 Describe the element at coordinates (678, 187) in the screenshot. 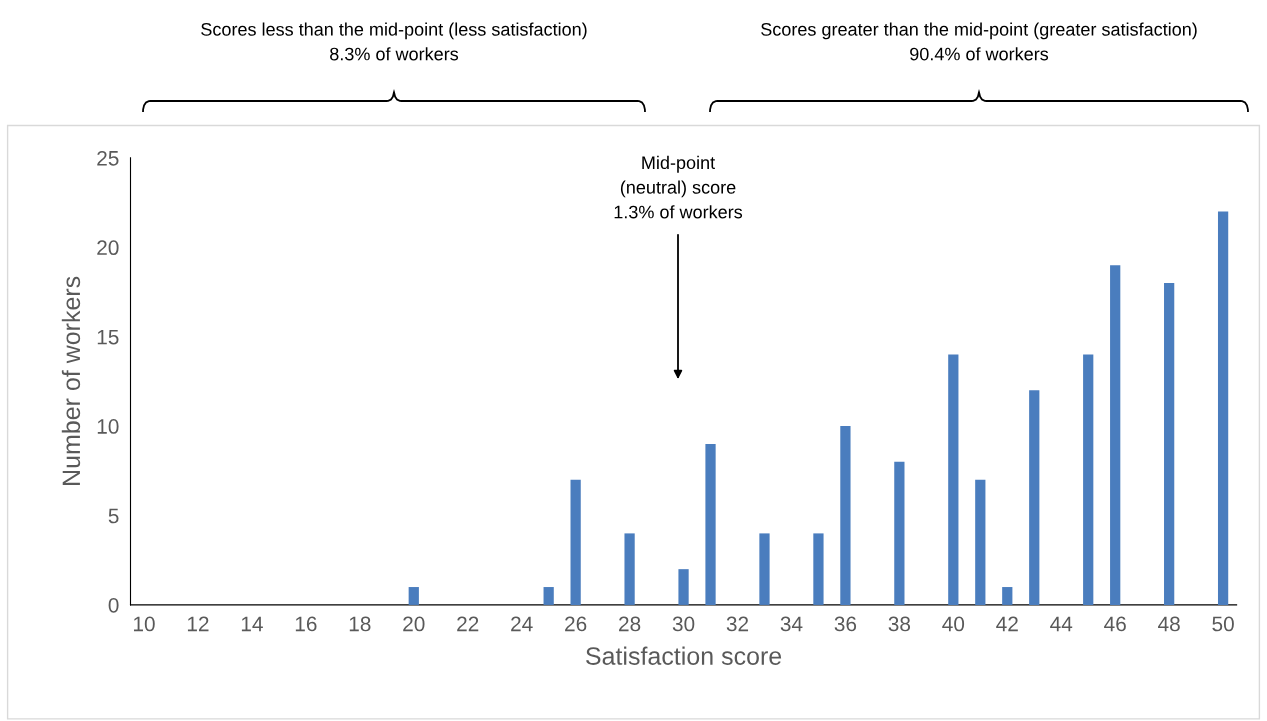

I see `annotation: Mid-point (neutral) score 1.3% of workers` at that location.